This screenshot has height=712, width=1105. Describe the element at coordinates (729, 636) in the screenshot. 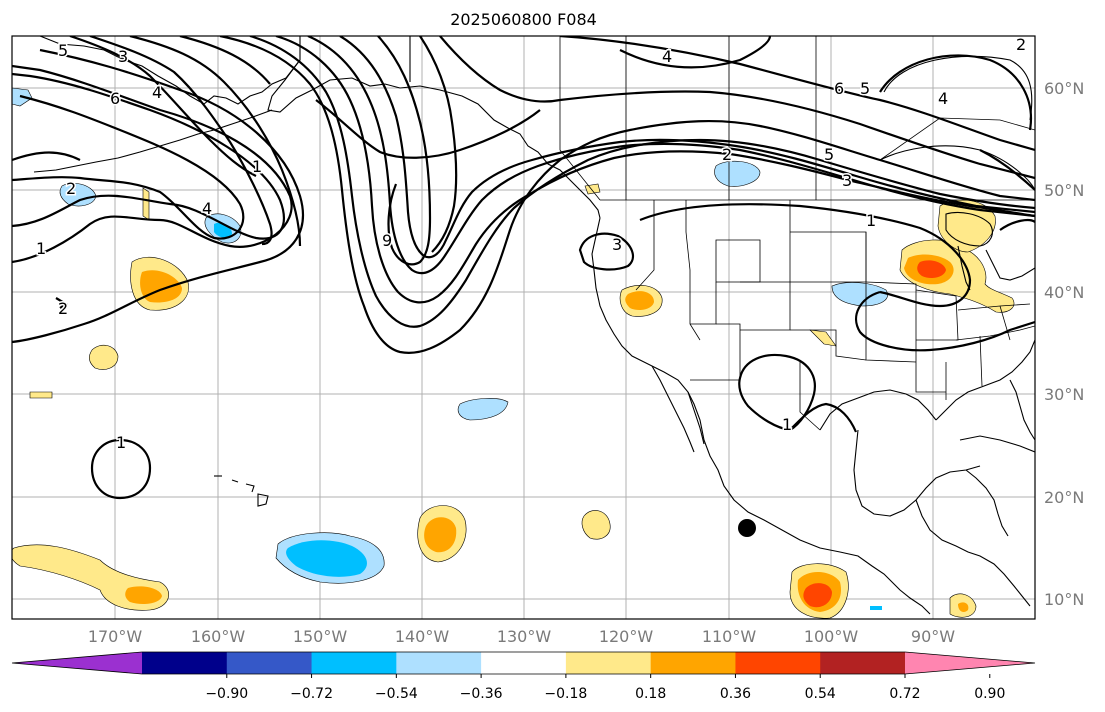

I see `lon-label: 110°W` at that location.